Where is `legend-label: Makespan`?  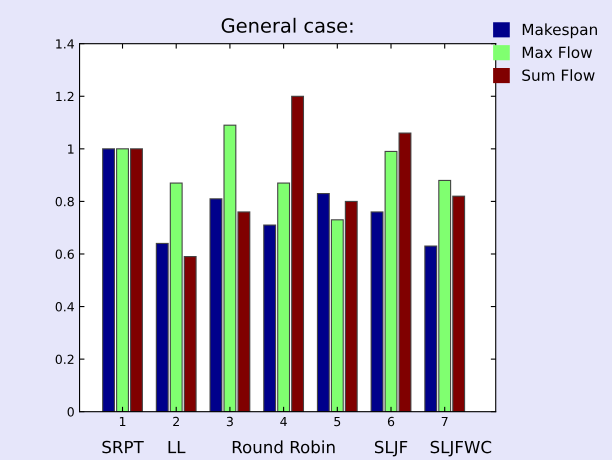
legend-label: Makespan is located at coordinates (559, 30).